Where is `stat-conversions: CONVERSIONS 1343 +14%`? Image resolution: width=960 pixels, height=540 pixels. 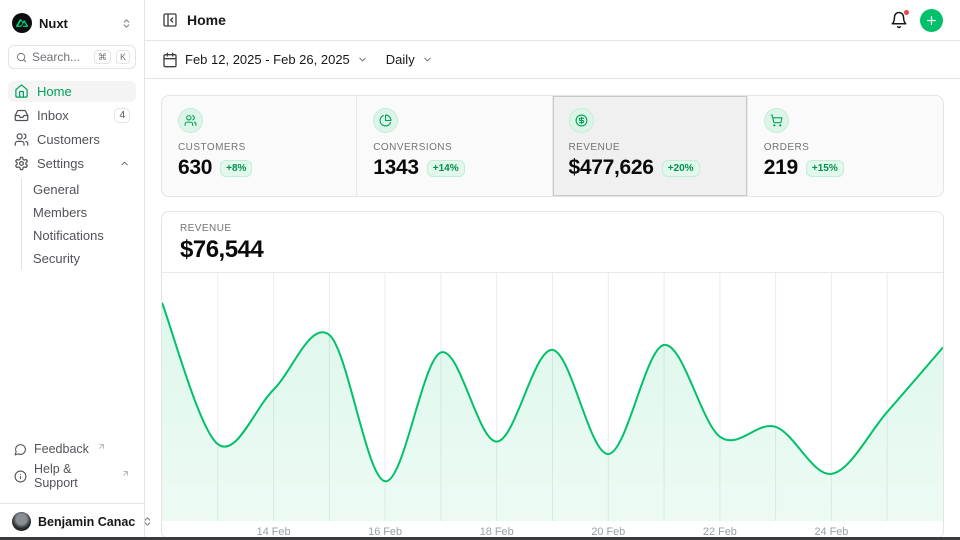 stat-conversions: CONVERSIONS 1343 +14% is located at coordinates (455, 146).